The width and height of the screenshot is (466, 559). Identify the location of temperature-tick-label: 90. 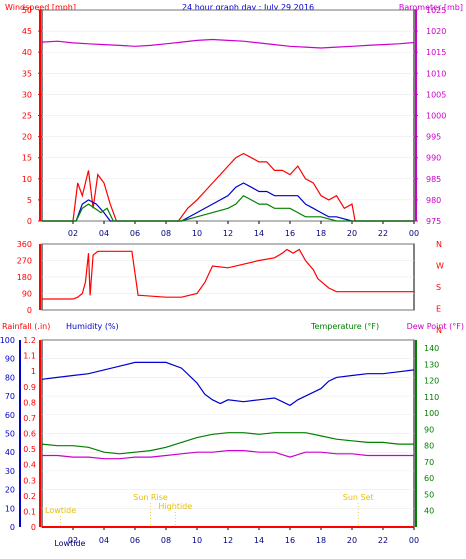
(429, 429).